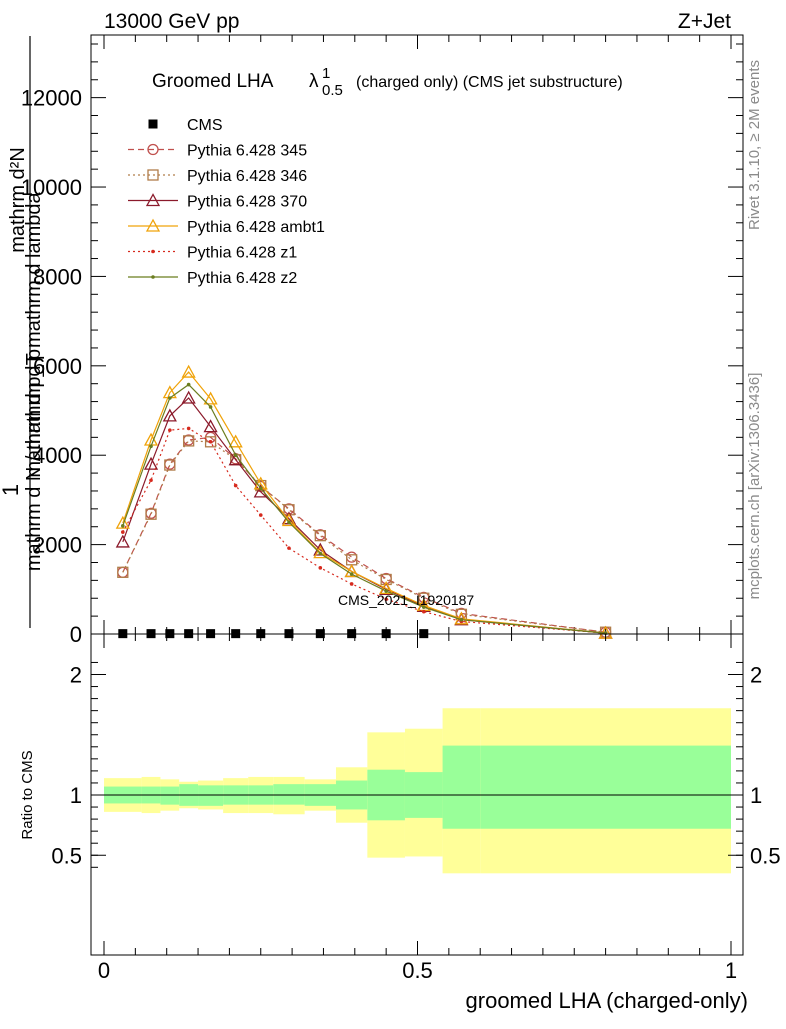 The image size is (786, 1029). I want to click on x-axis-label: groomed LHA (charged-only), so click(607, 1000).